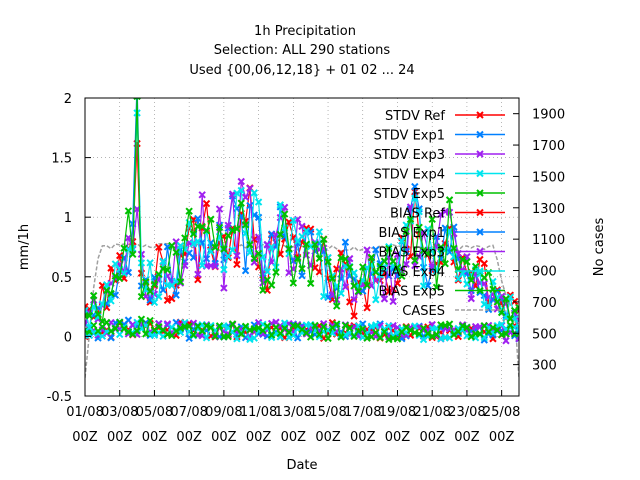 The width and height of the screenshot is (640, 480). What do you see at coordinates (412, 253) in the screenshot?
I see `legend-label: BIAS Exp3` at bounding box center [412, 253].